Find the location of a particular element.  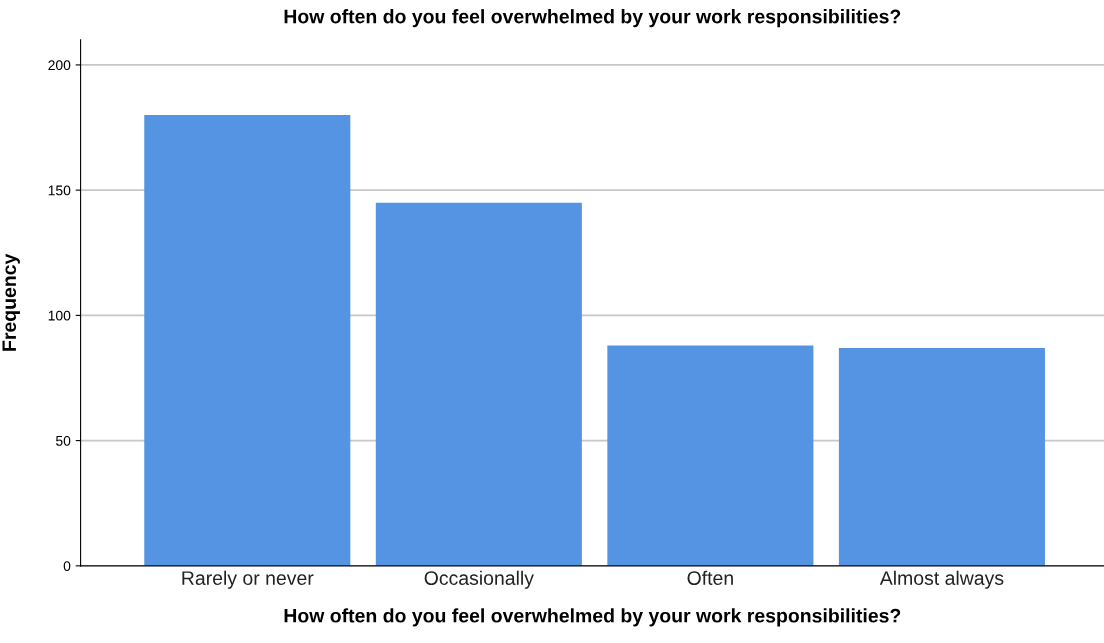

y-axis-title: Frequency is located at coordinates (11, 302).